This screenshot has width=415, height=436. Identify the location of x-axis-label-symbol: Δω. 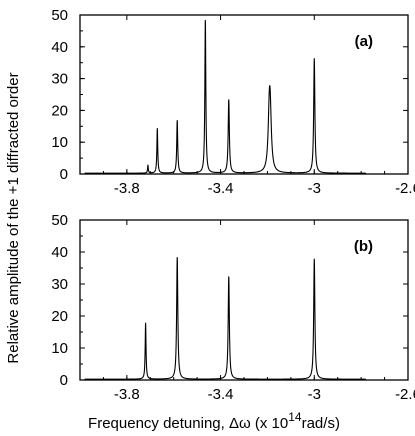
(240, 423).